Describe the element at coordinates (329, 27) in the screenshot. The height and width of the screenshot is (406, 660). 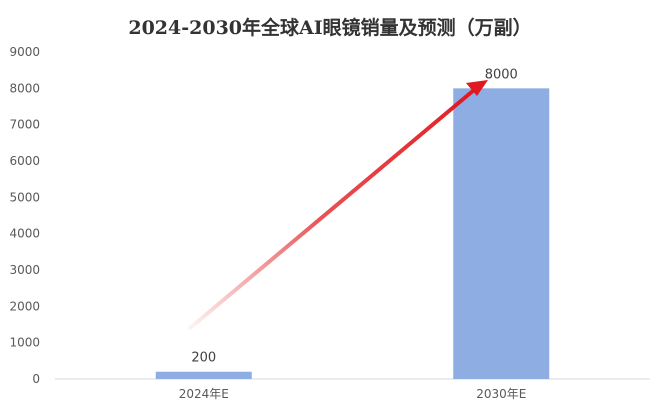
I see `chart-title: 2024-2030年全球AI眼镜销量及预测（万副）` at that location.